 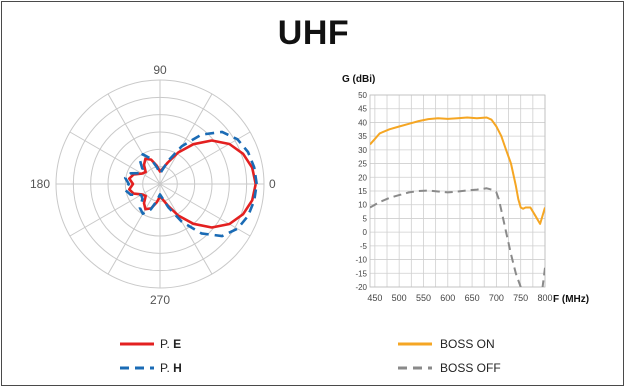 What do you see at coordinates (362, 177) in the screenshot?
I see `y-tick-label: 20` at bounding box center [362, 177].